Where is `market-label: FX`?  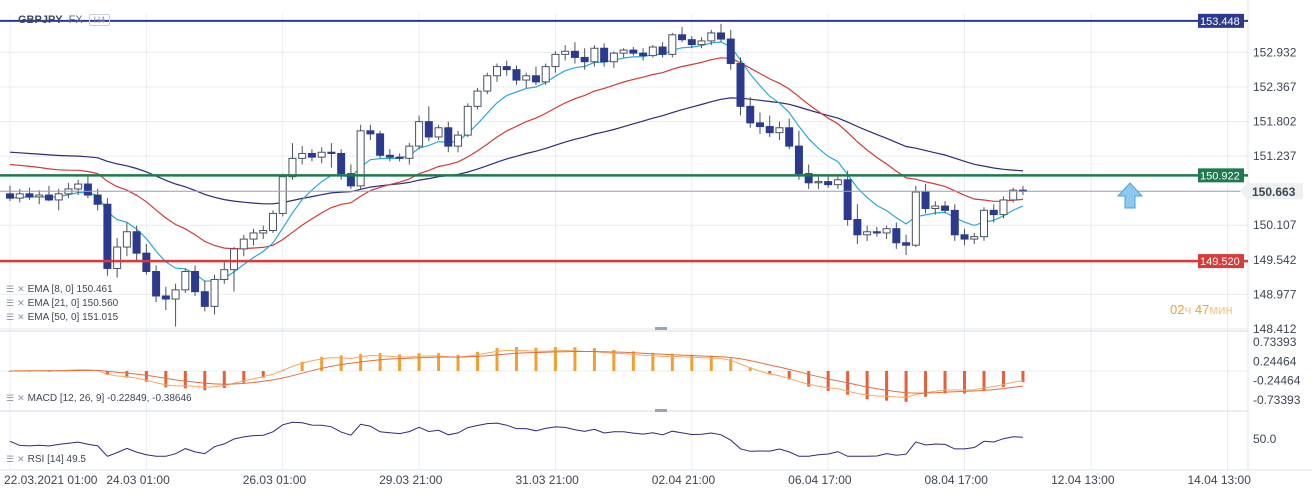 market-label: FX is located at coordinates (75, 20).